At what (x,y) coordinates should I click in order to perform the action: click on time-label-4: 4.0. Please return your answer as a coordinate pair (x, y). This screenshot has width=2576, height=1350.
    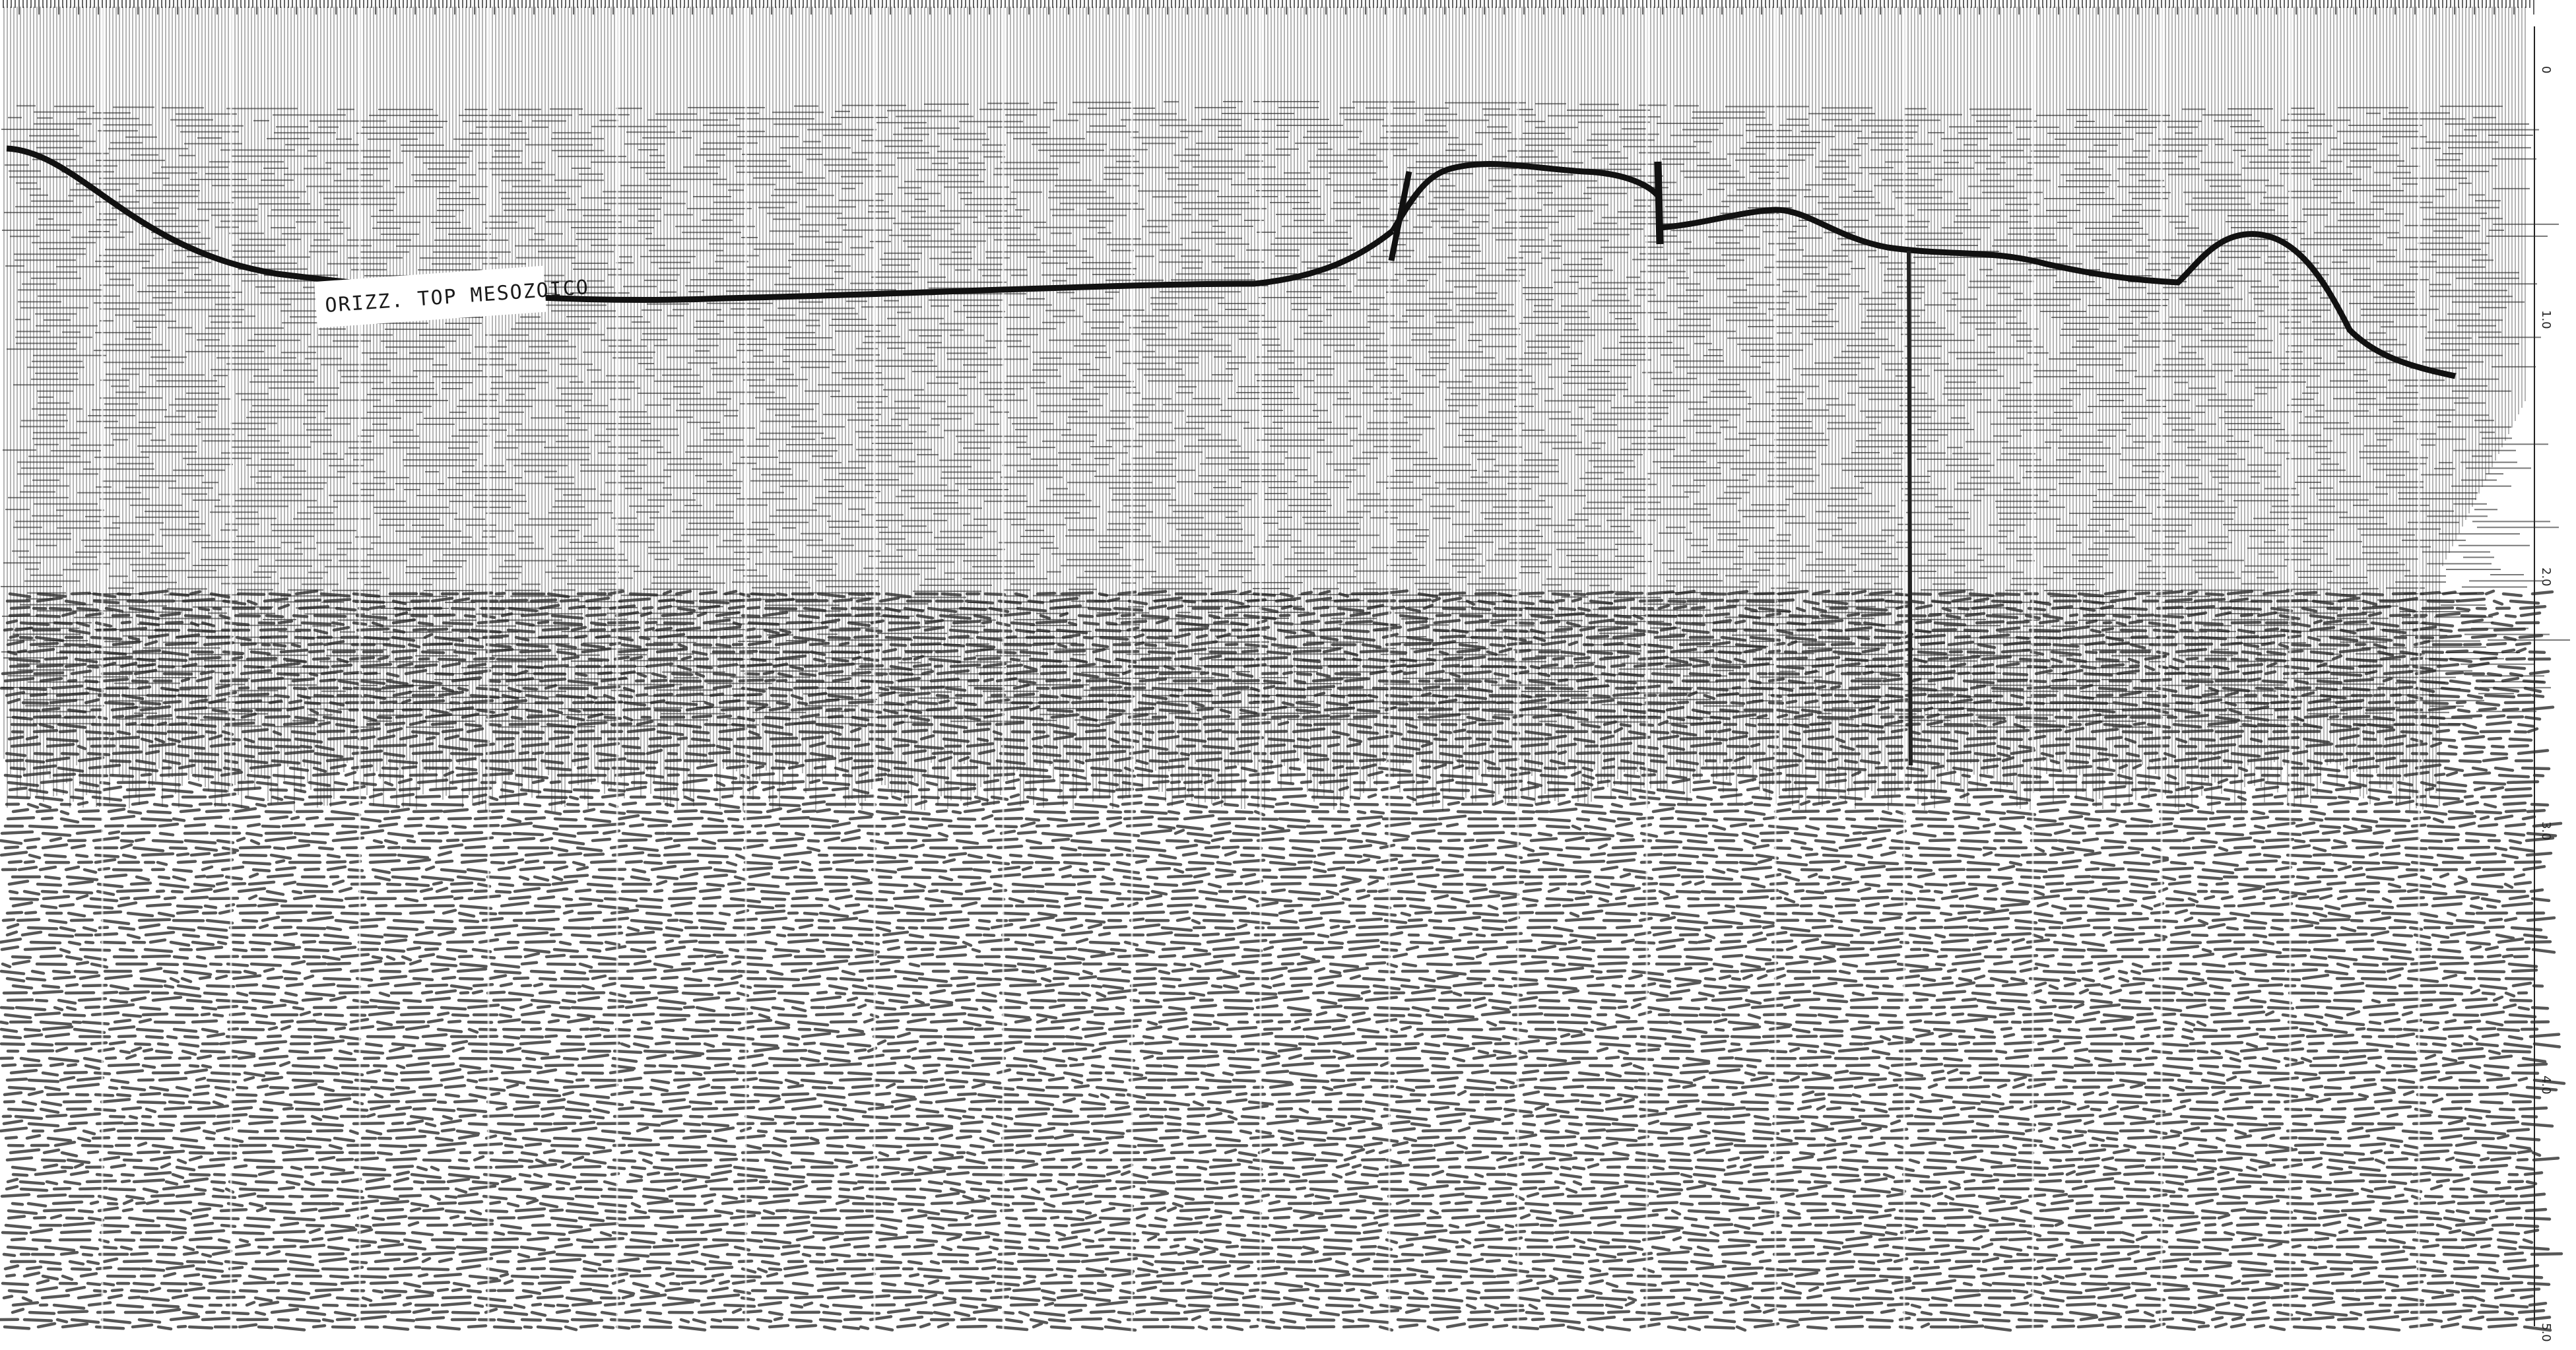
    Looking at the image, I should click on (2546, 1085).